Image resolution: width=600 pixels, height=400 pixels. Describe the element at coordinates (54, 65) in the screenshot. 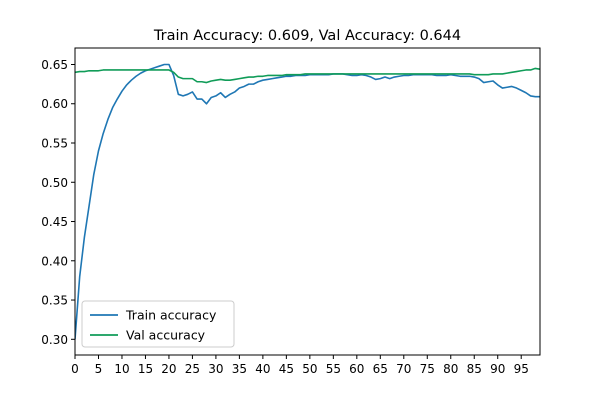

I see `y-tick-label: 0.65` at that location.